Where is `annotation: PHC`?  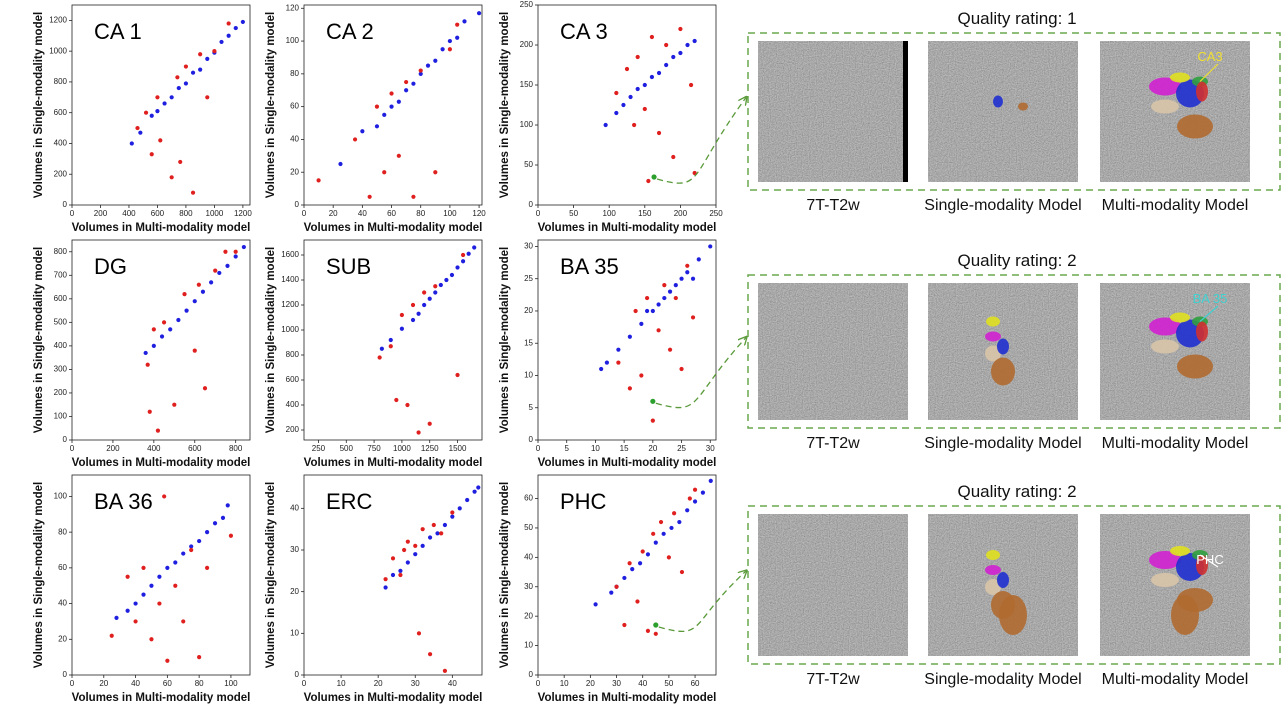 annotation: PHC is located at coordinates (1209, 559).